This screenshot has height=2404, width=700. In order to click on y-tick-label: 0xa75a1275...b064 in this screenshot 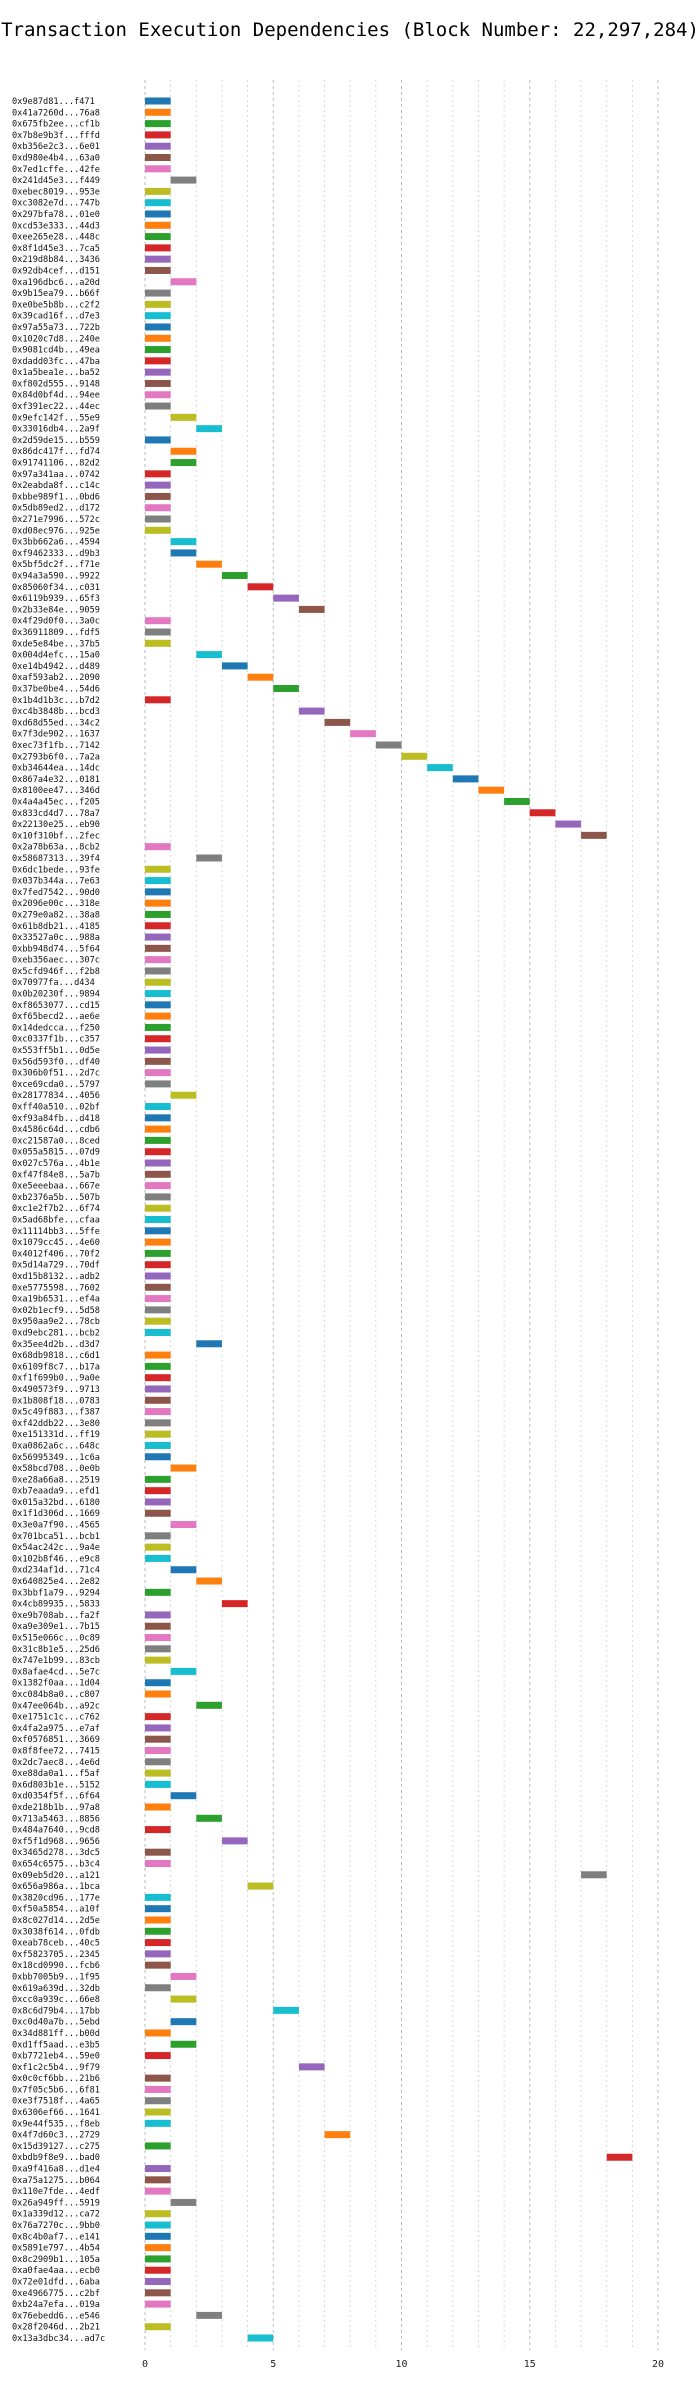, I will do `click(56, 2181)`.